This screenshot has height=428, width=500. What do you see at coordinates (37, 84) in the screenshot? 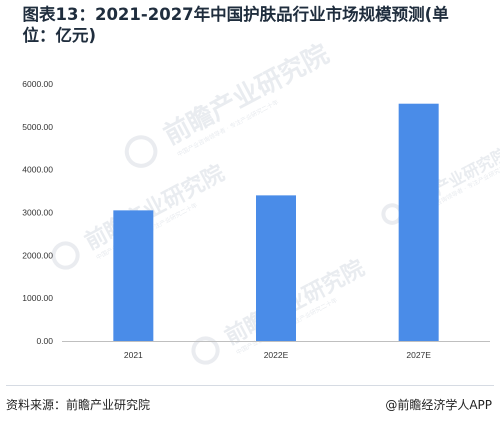
I see `y-tick-label: 6000.00` at bounding box center [37, 84].